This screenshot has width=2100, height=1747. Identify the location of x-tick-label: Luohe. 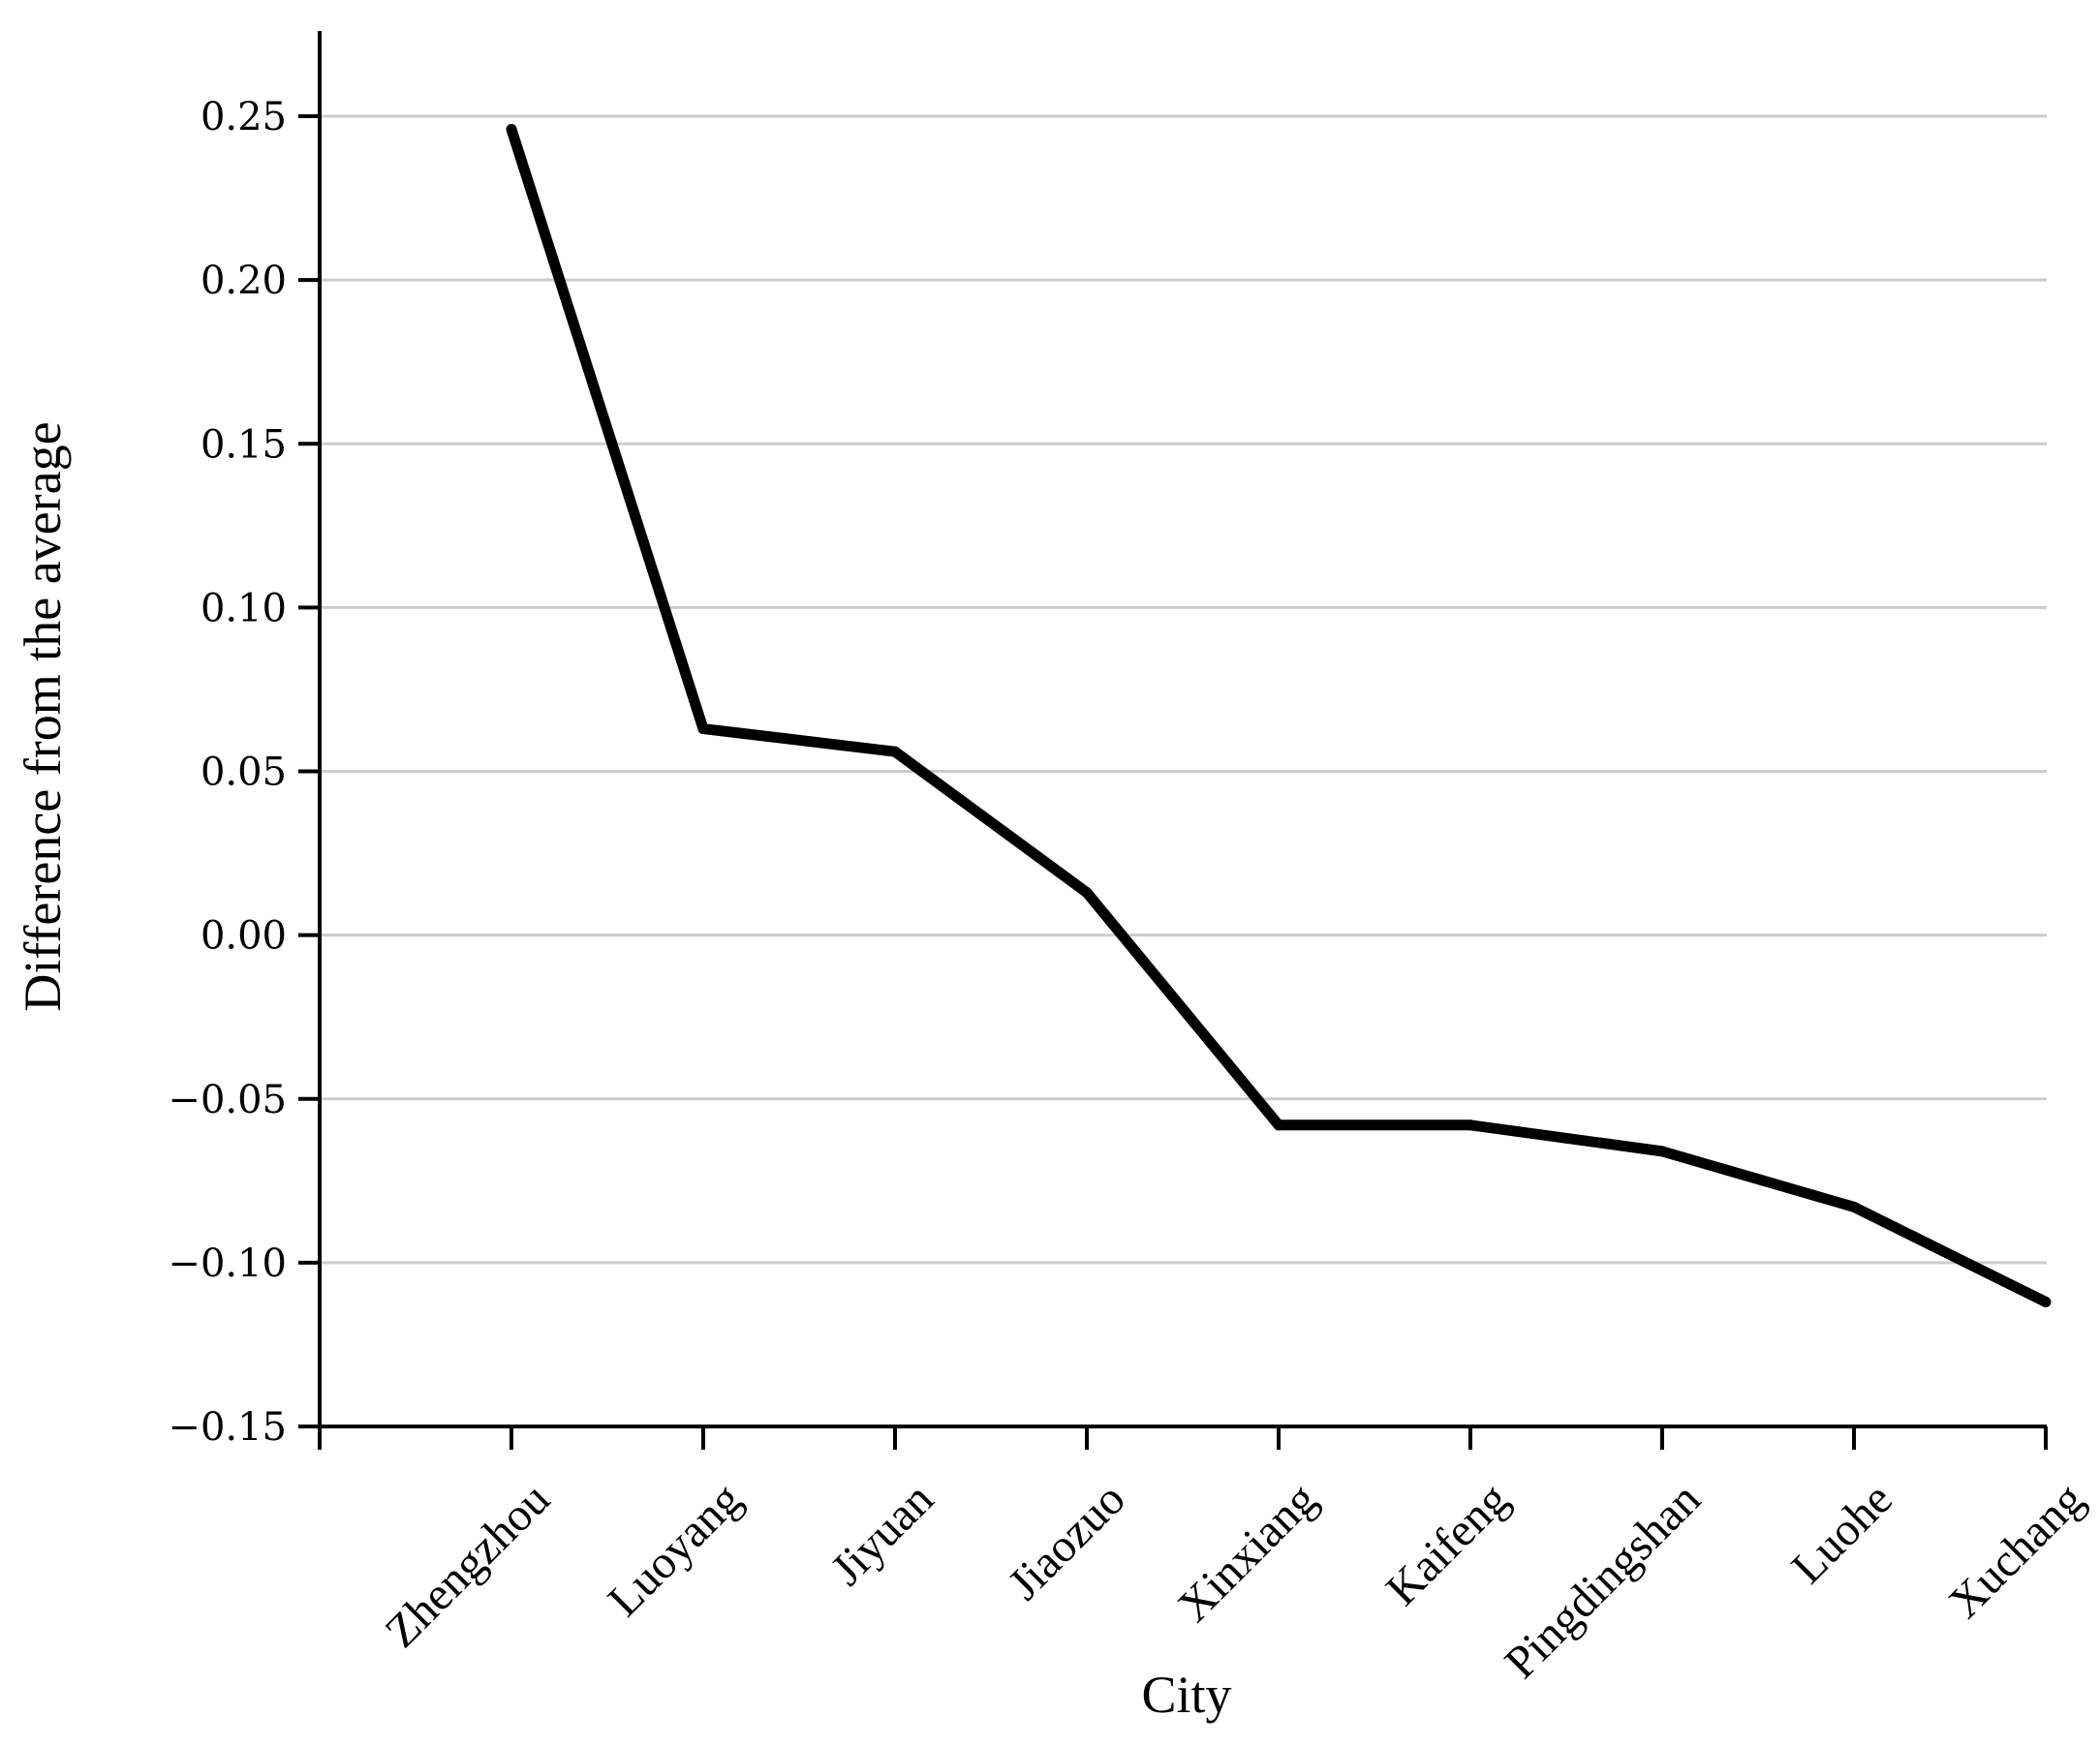
(1842, 1533).